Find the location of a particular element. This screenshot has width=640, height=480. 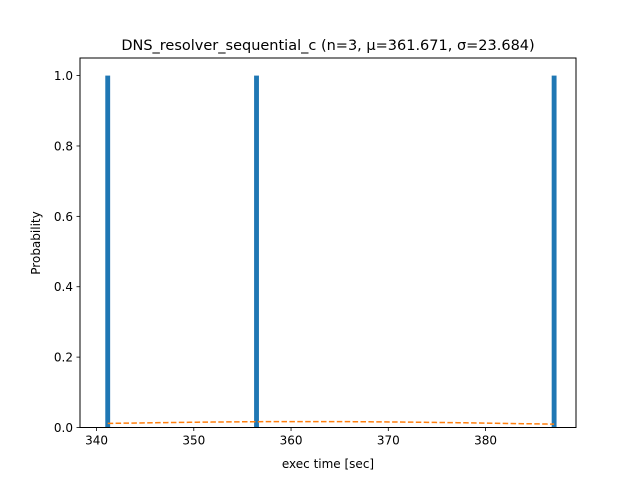

y-tick-label: 0.2 is located at coordinates (63, 358).